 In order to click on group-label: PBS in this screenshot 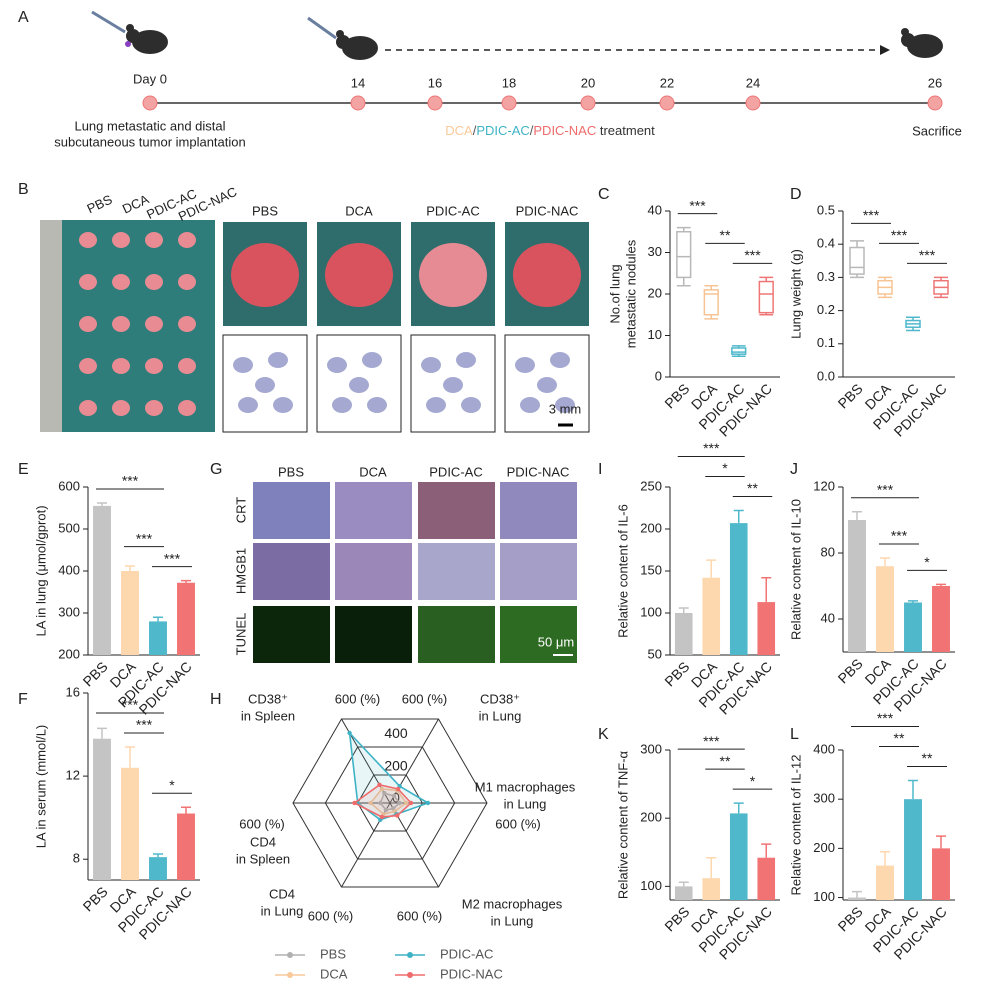, I will do `click(100, 204)`.